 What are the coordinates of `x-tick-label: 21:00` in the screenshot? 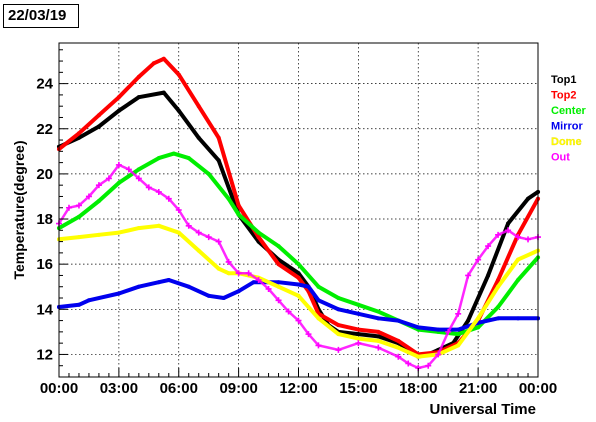 It's located at (478, 388).